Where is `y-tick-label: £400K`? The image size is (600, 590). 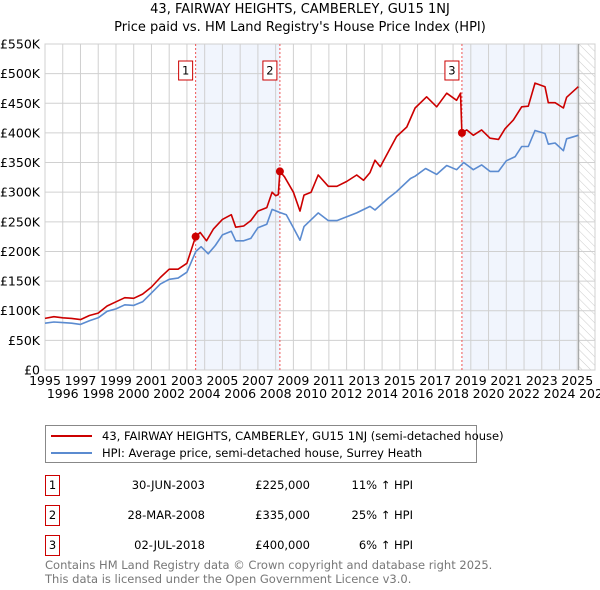 y-tick-label: £400K is located at coordinates (20, 132).